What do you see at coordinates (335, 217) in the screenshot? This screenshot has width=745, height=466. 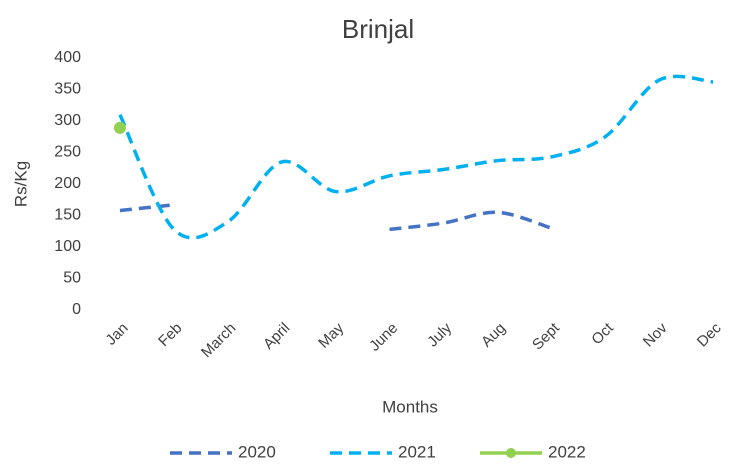 I see `series-line` at bounding box center [335, 217].